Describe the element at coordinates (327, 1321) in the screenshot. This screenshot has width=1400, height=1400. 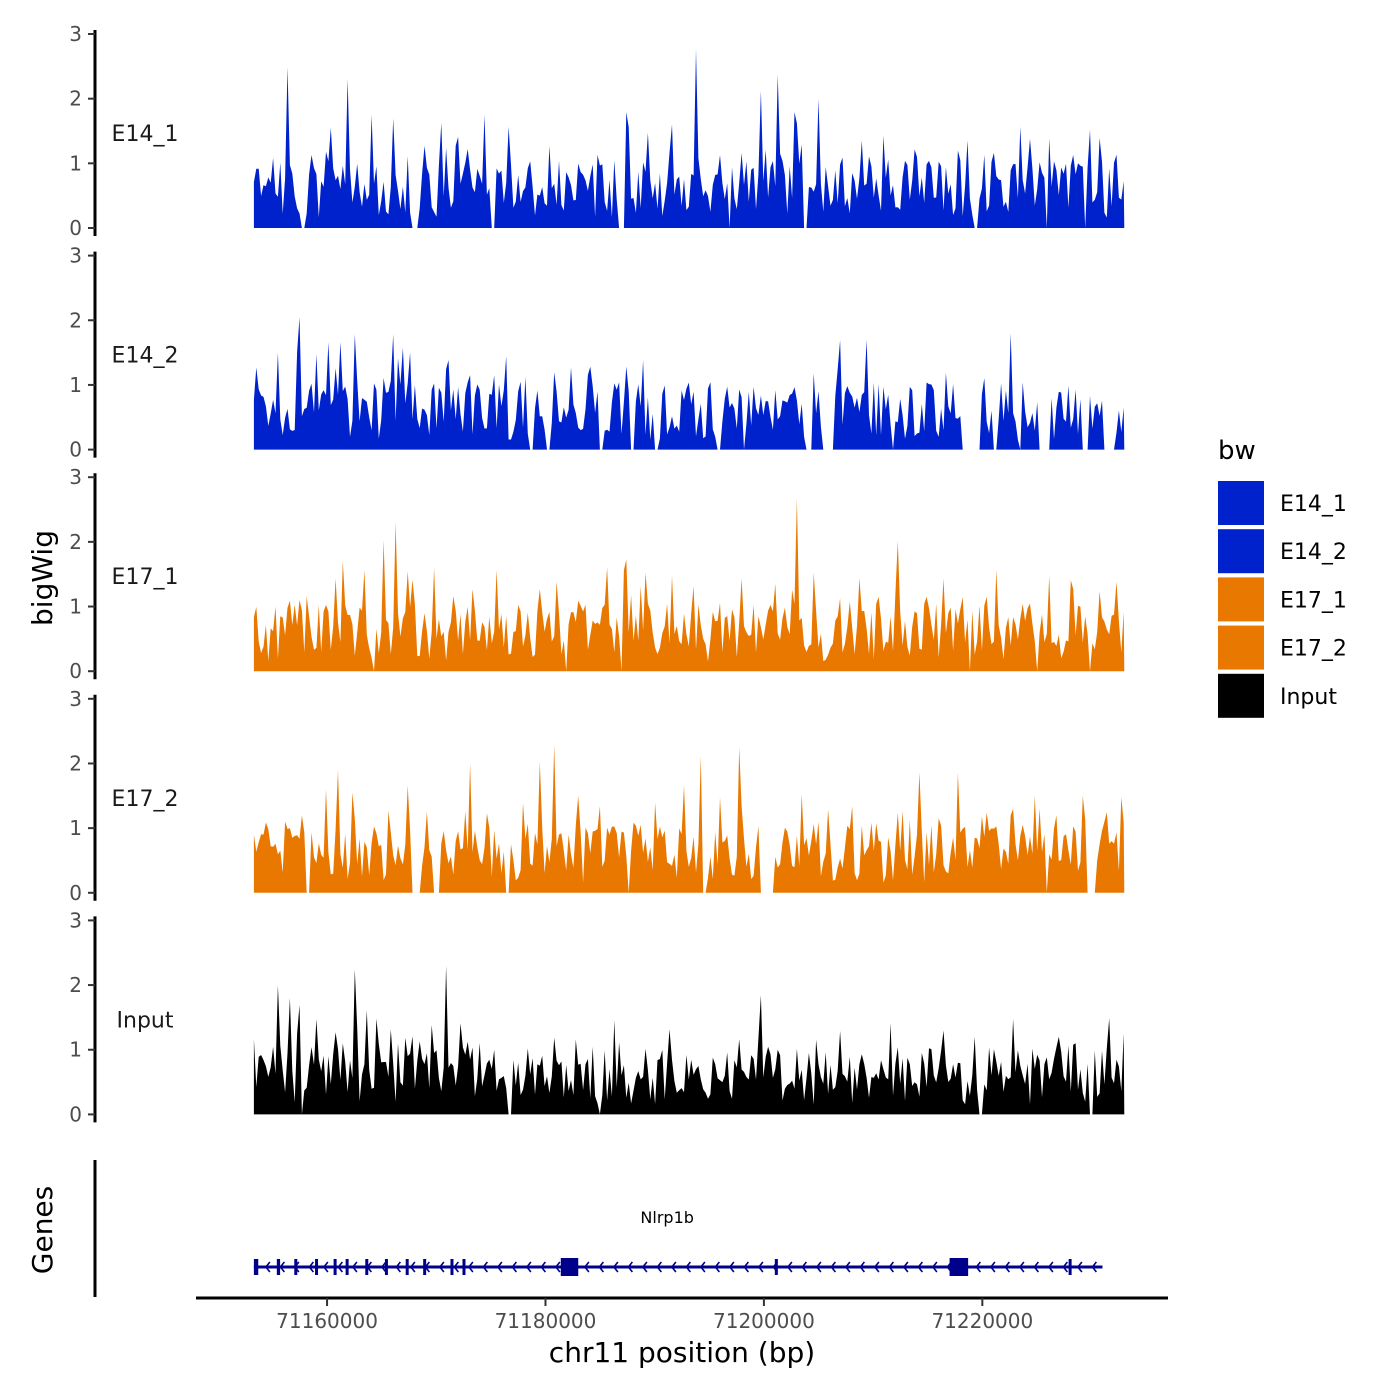
I see `x-tick-label: 71160000` at that location.